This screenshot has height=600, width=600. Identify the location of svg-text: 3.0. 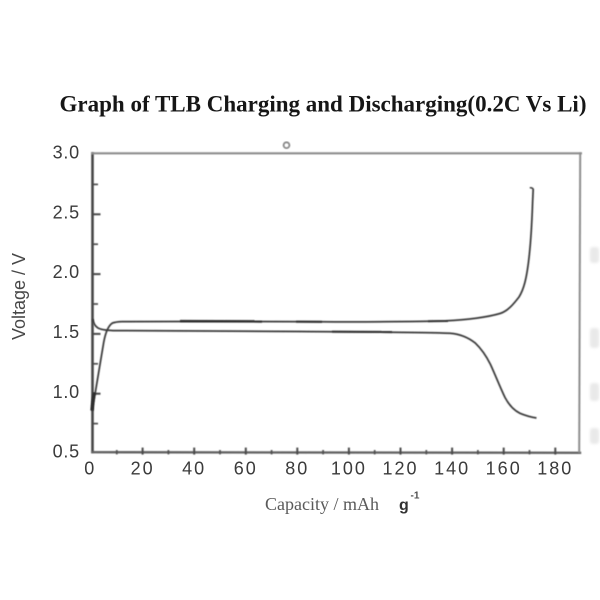
(66, 153).